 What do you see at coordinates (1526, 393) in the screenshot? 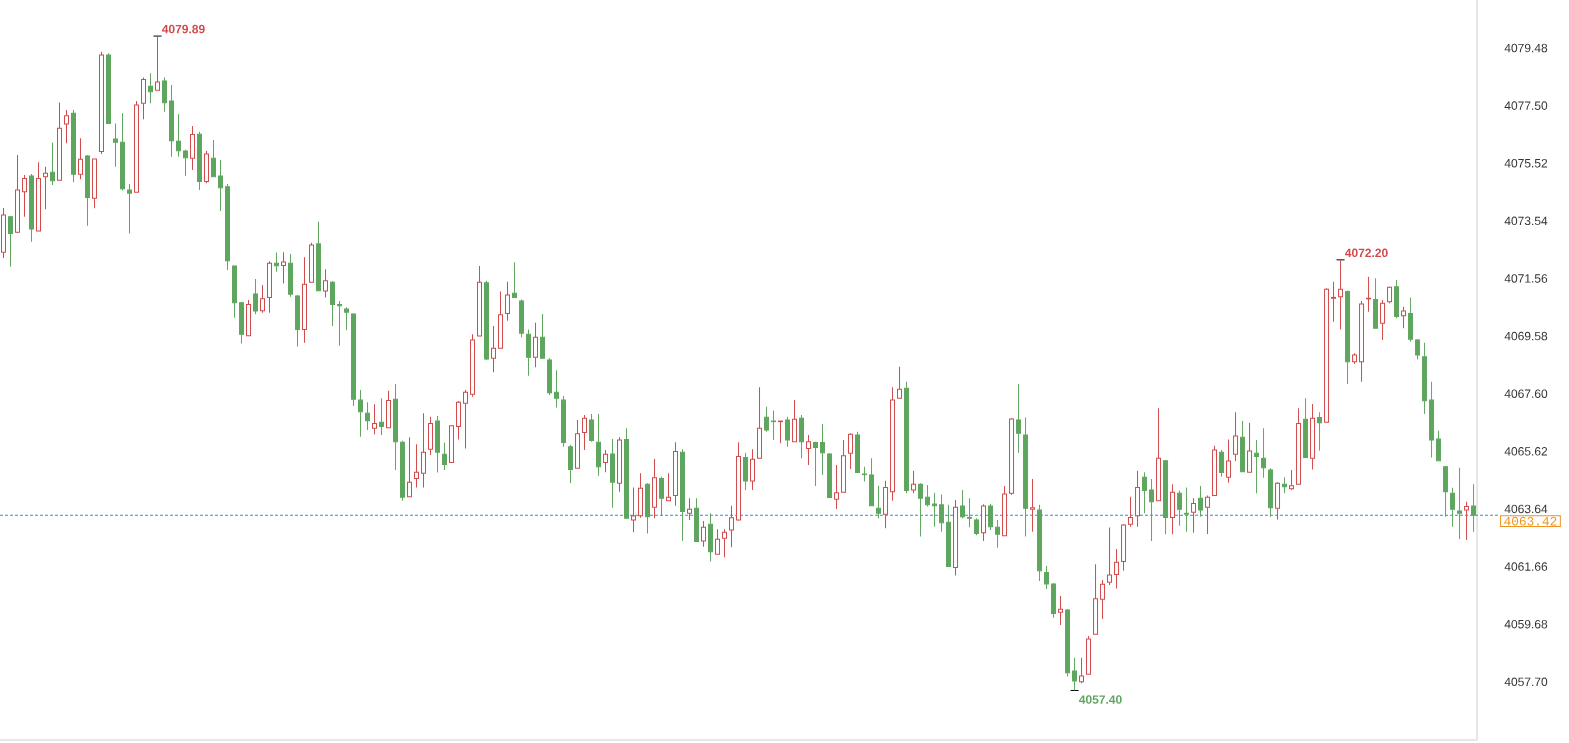
I see `y-tick-label: 4067.60` at bounding box center [1526, 393].